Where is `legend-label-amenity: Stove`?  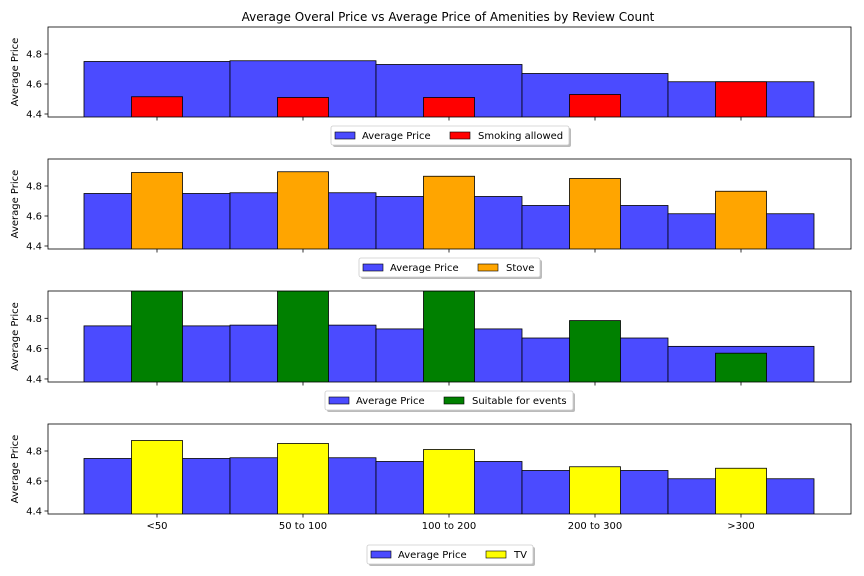 legend-label-amenity: Stove is located at coordinates (520, 268).